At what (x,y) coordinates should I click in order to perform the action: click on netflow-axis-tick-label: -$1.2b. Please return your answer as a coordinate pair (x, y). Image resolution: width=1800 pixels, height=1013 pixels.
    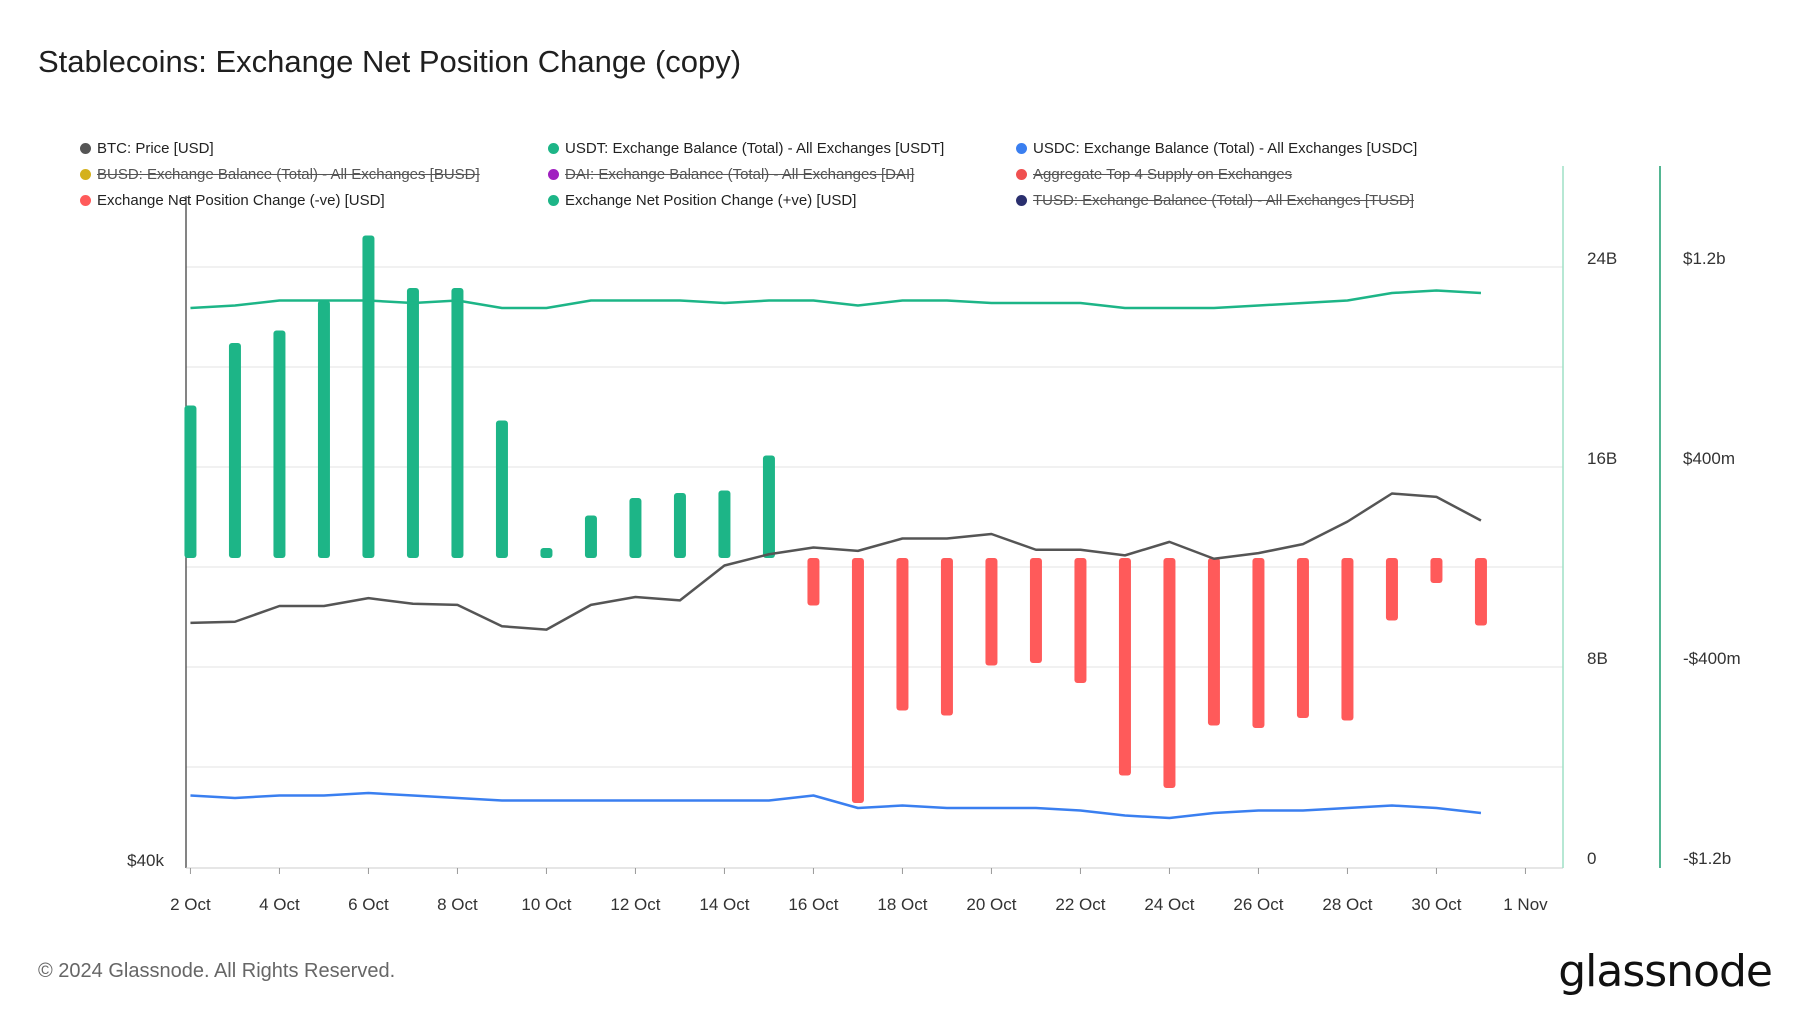
    Looking at the image, I should click on (1707, 858).